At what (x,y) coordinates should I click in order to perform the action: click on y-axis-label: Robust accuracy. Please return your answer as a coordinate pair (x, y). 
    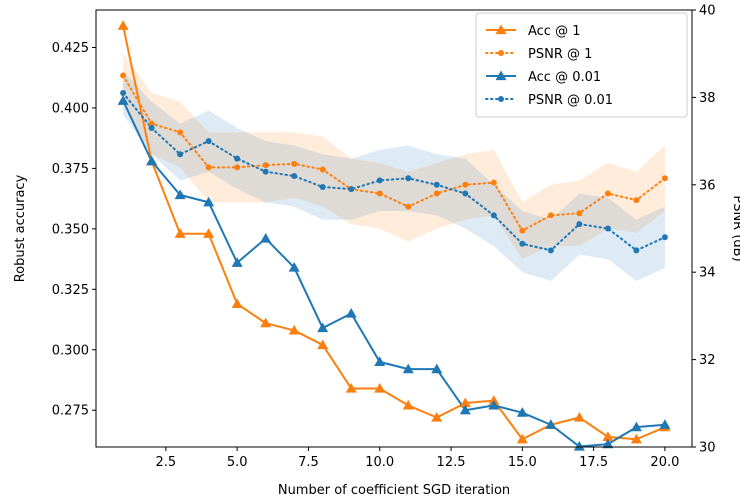
    Looking at the image, I should click on (20, 228).